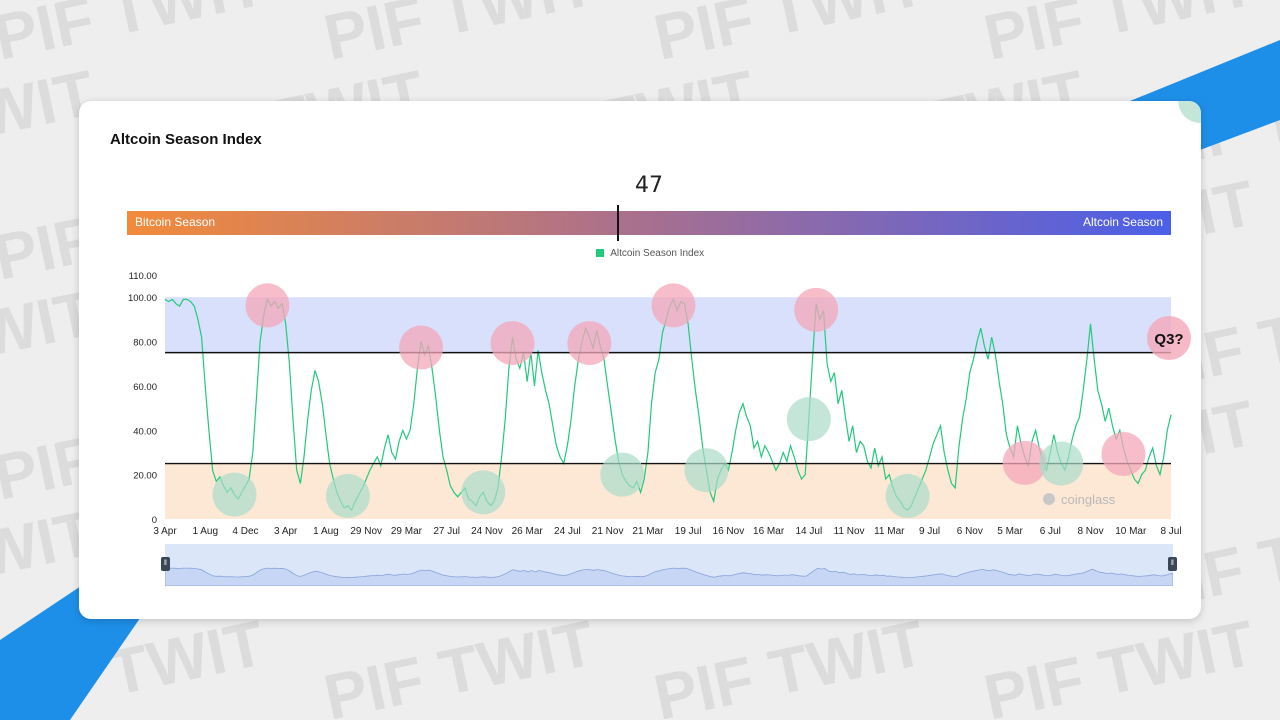 This screenshot has height=720, width=1280. I want to click on y-tick-label: 100.00, so click(142, 298).